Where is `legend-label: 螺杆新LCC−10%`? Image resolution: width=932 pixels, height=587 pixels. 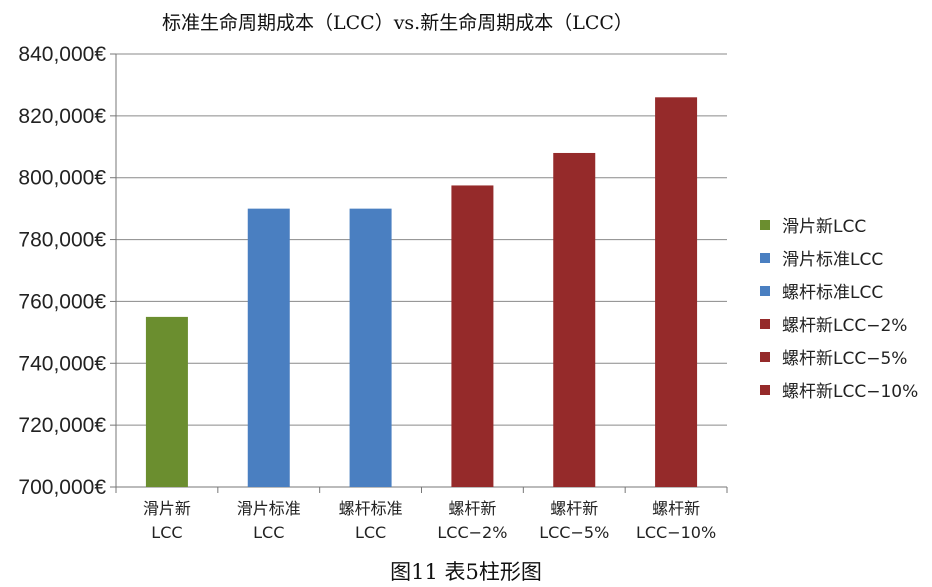 legend-label: 螺杆新LCC−10% is located at coordinates (850, 392).